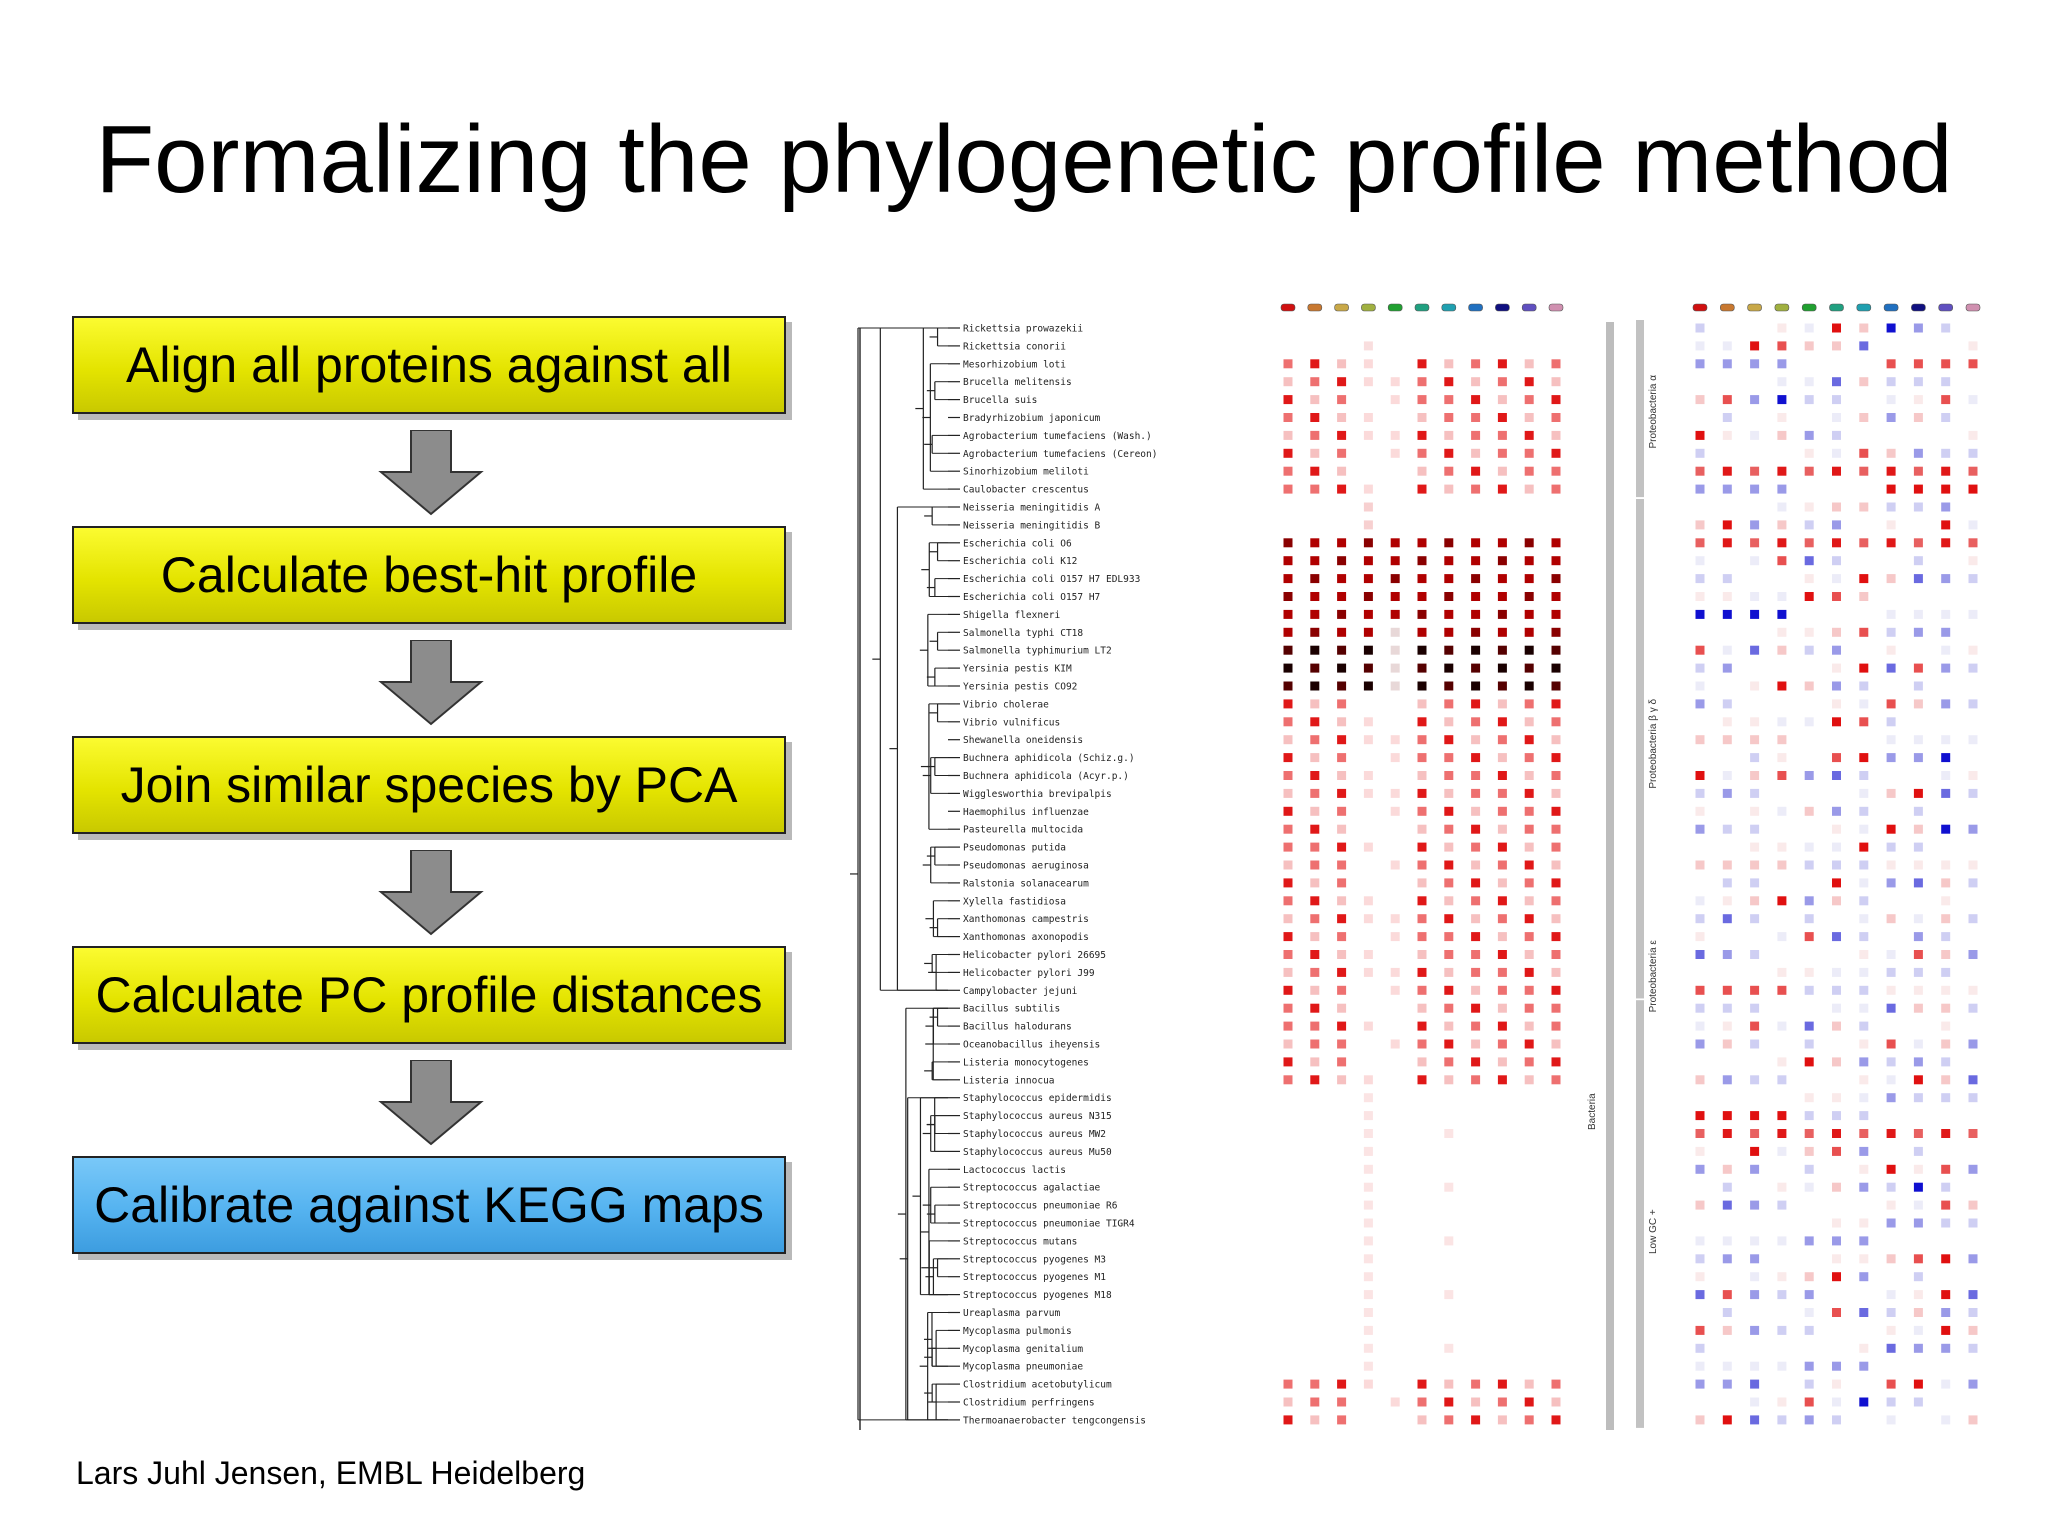  Describe the element at coordinates (1014, 848) in the screenshot. I see `species-label: Pseudomonas putida` at that location.